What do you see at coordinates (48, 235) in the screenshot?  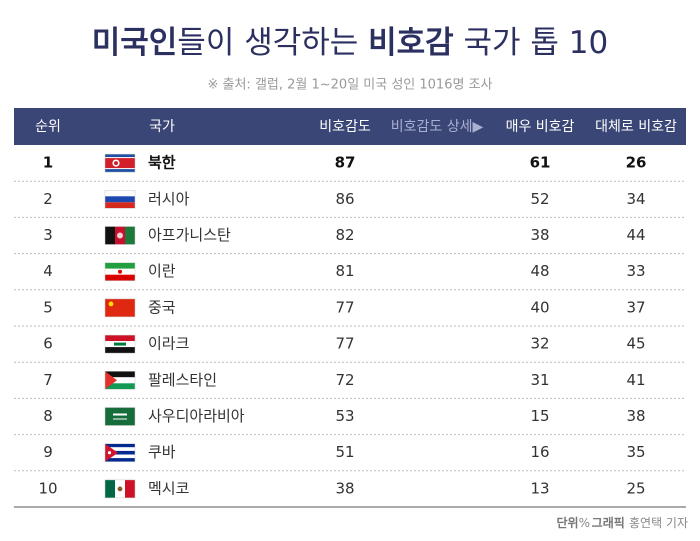 I see `rank: 3` at bounding box center [48, 235].